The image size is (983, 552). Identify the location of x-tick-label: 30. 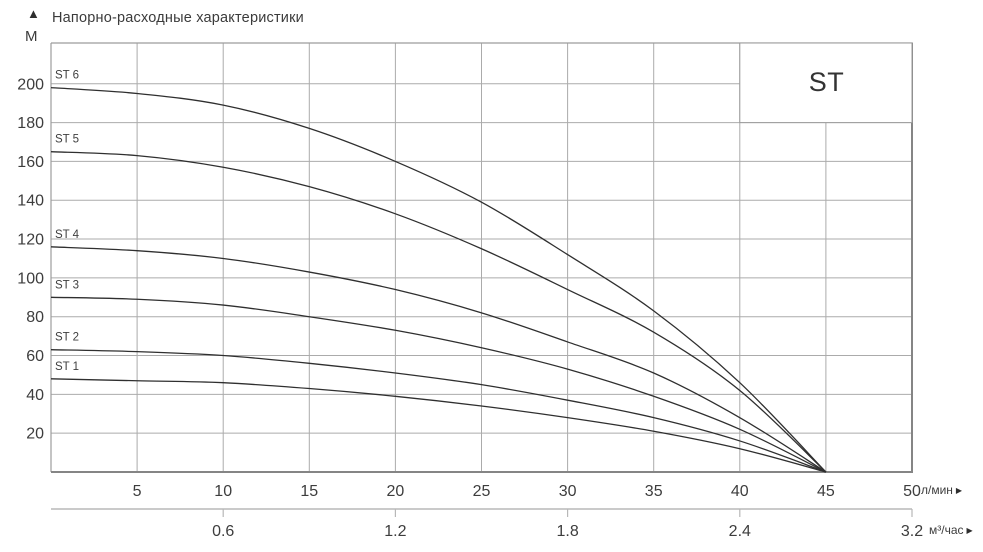
(568, 491).